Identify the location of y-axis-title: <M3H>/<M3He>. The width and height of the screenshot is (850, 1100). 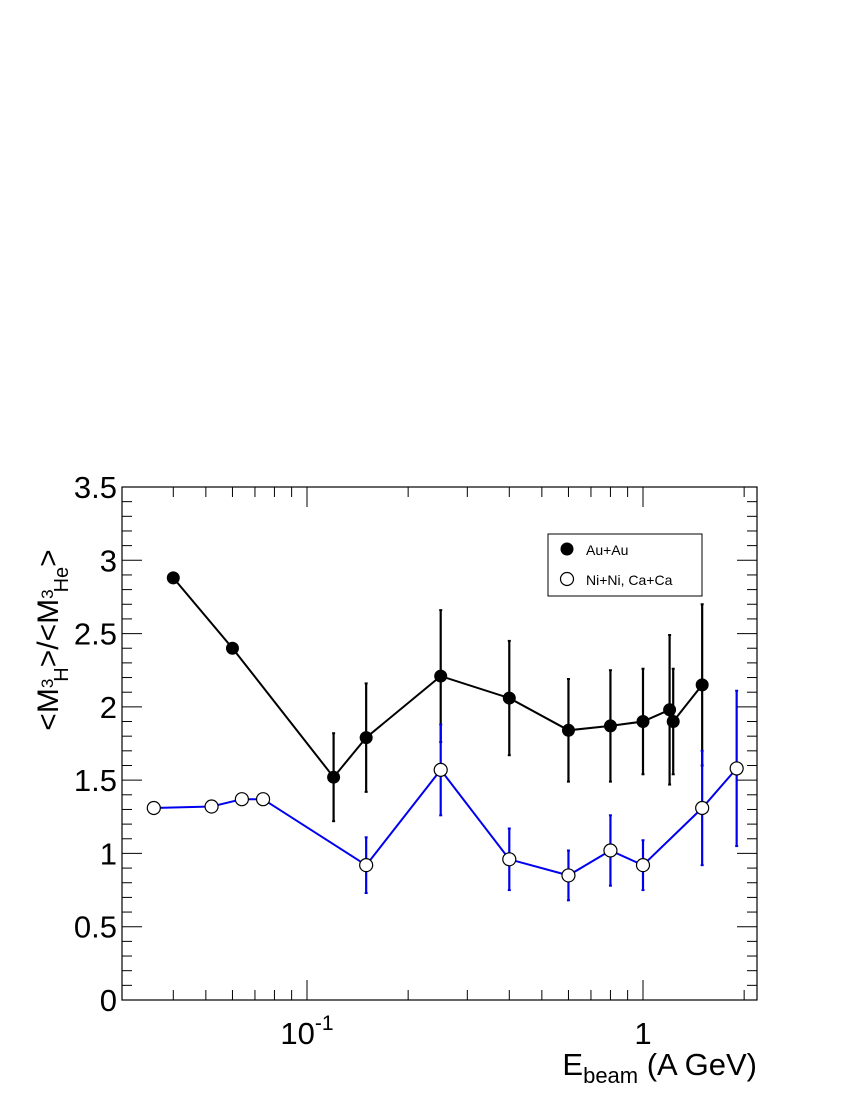
(52, 639).